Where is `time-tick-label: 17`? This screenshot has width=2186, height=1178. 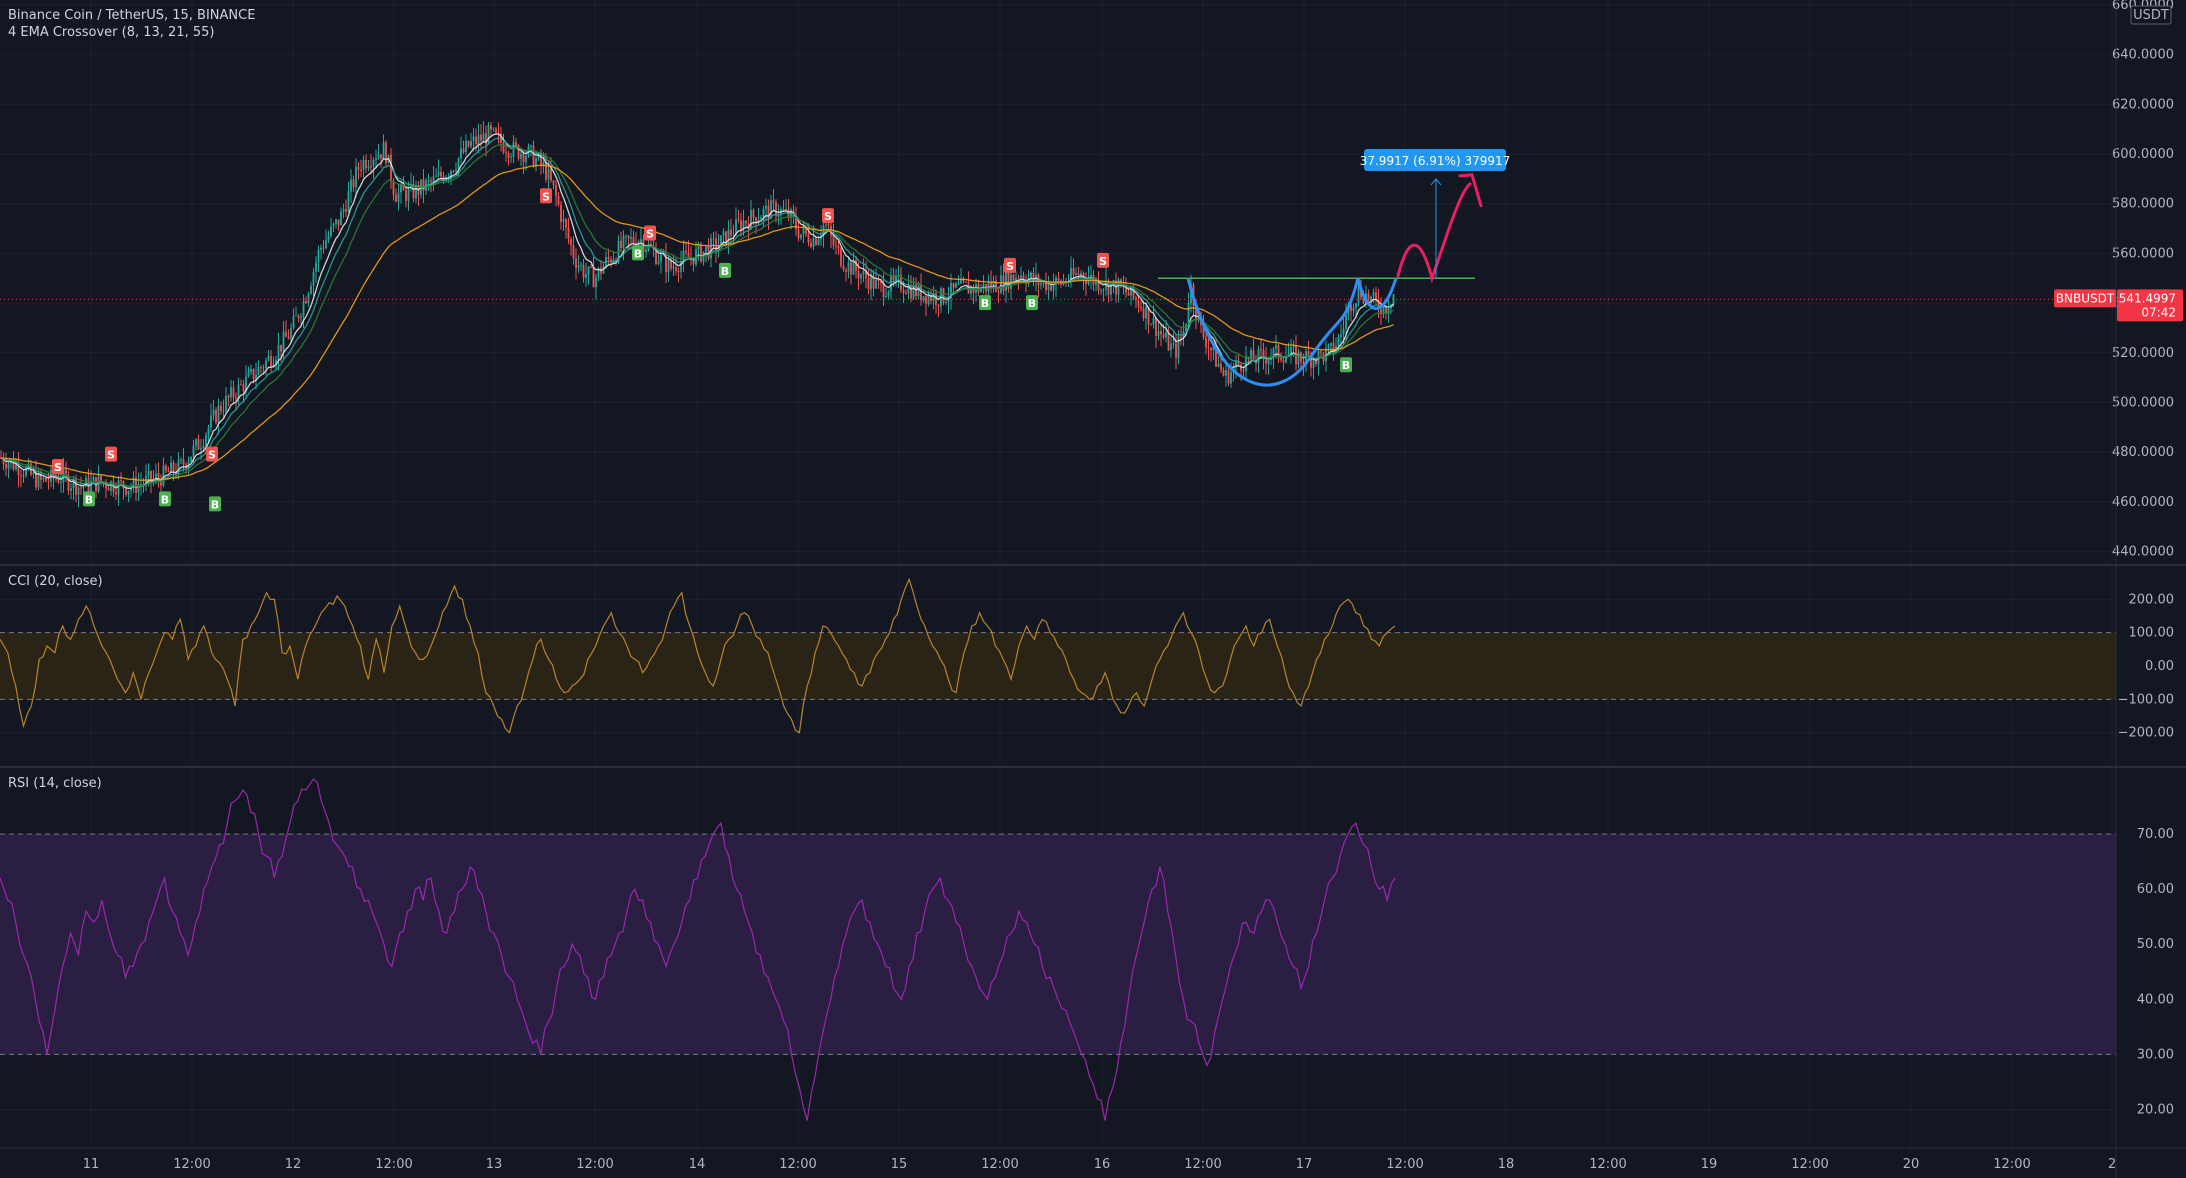
time-tick-label: 17 is located at coordinates (1304, 1164).